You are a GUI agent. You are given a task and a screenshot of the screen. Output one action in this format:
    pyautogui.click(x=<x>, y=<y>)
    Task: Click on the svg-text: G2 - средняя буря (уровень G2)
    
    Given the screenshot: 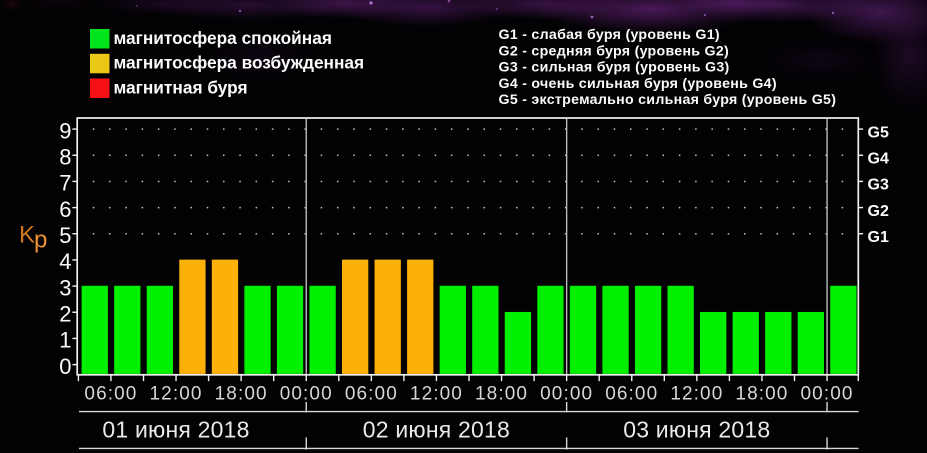 What is the action you would take?
    pyautogui.click(x=614, y=51)
    